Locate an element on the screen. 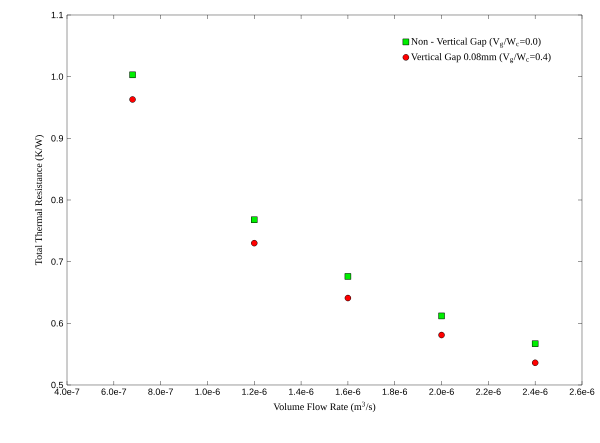 The width and height of the screenshot is (600, 443). x-axis-title: Volume Flow Rate (m$^{3}$/s) is located at coordinates (324, 407).